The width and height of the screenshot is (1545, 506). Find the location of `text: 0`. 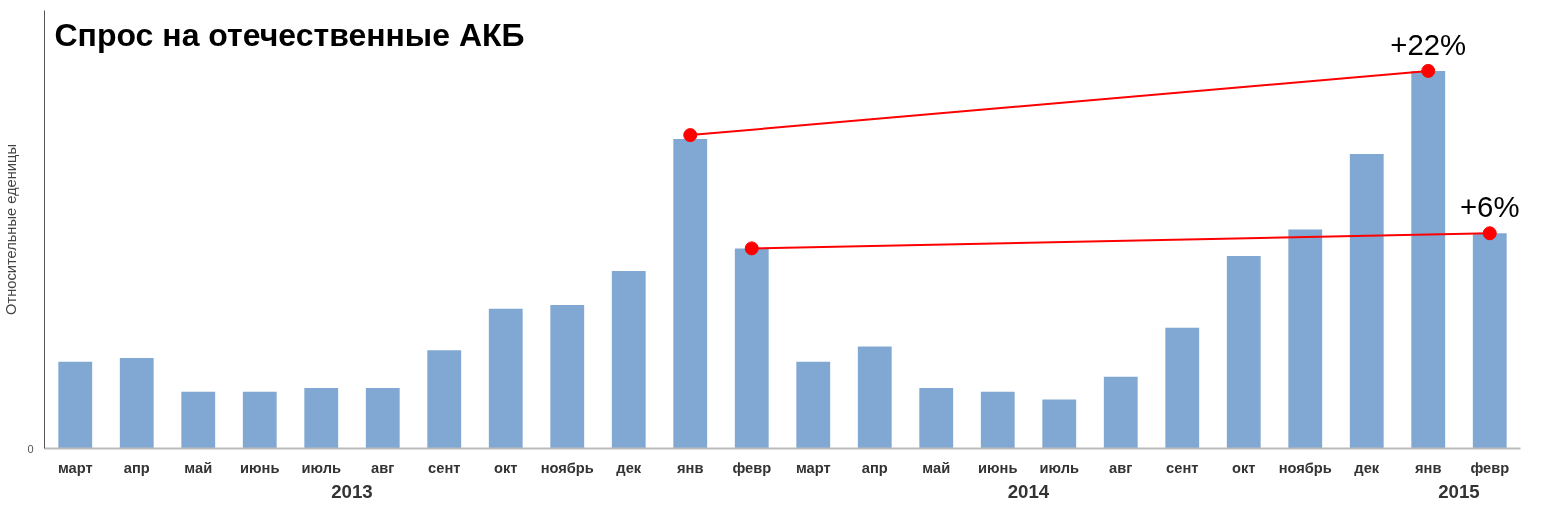

text: 0 is located at coordinates (30, 448).